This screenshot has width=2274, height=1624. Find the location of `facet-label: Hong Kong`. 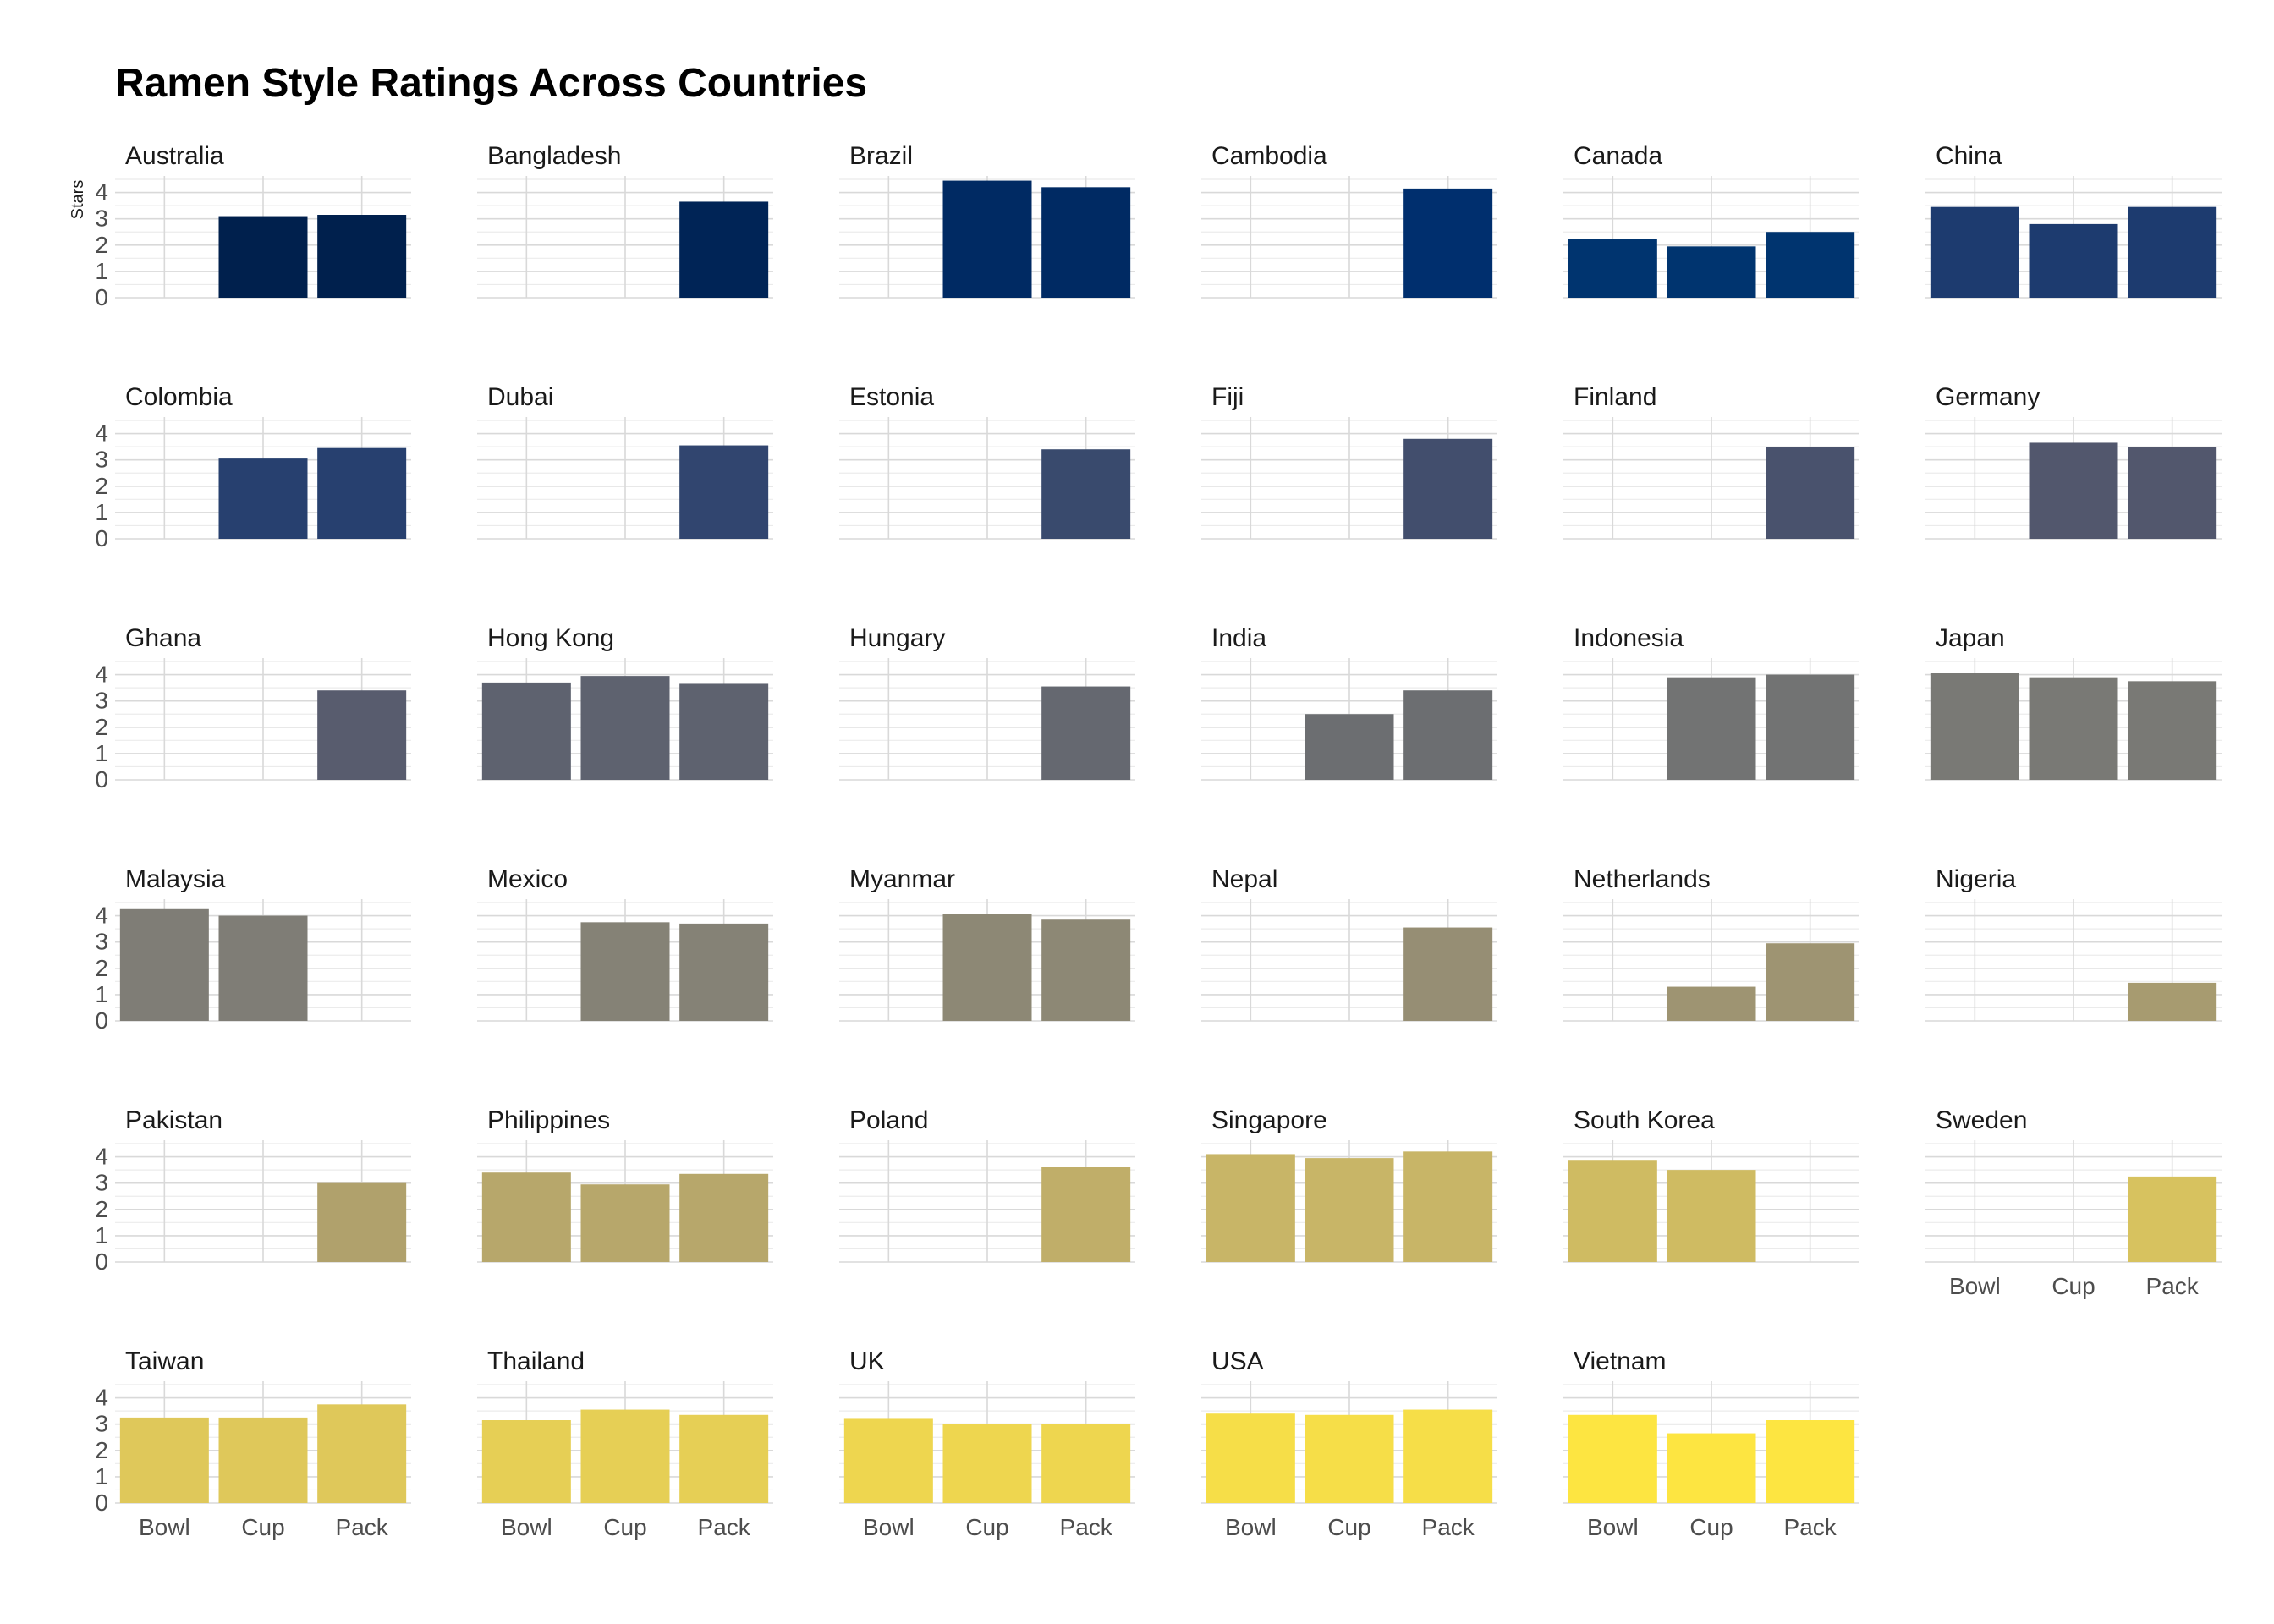

facet-label: Hong Kong is located at coordinates (550, 638).